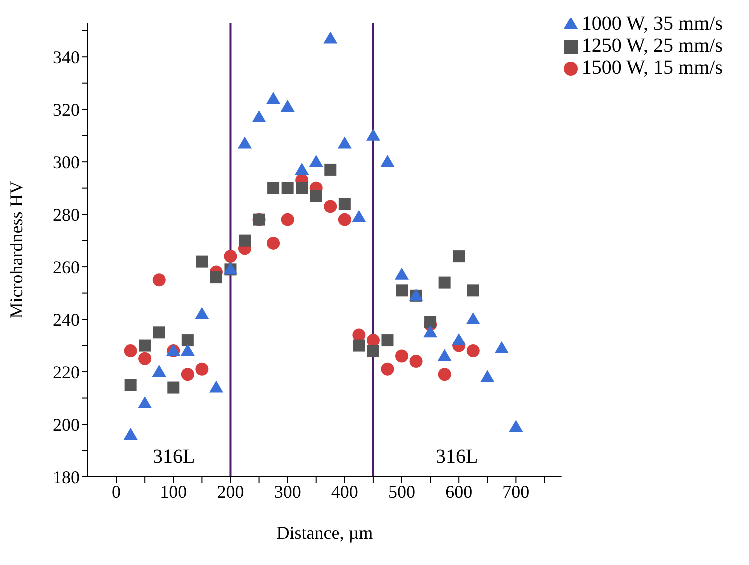  I want to click on legend-label: 1000 W, 35 mm/s, so click(652, 24).